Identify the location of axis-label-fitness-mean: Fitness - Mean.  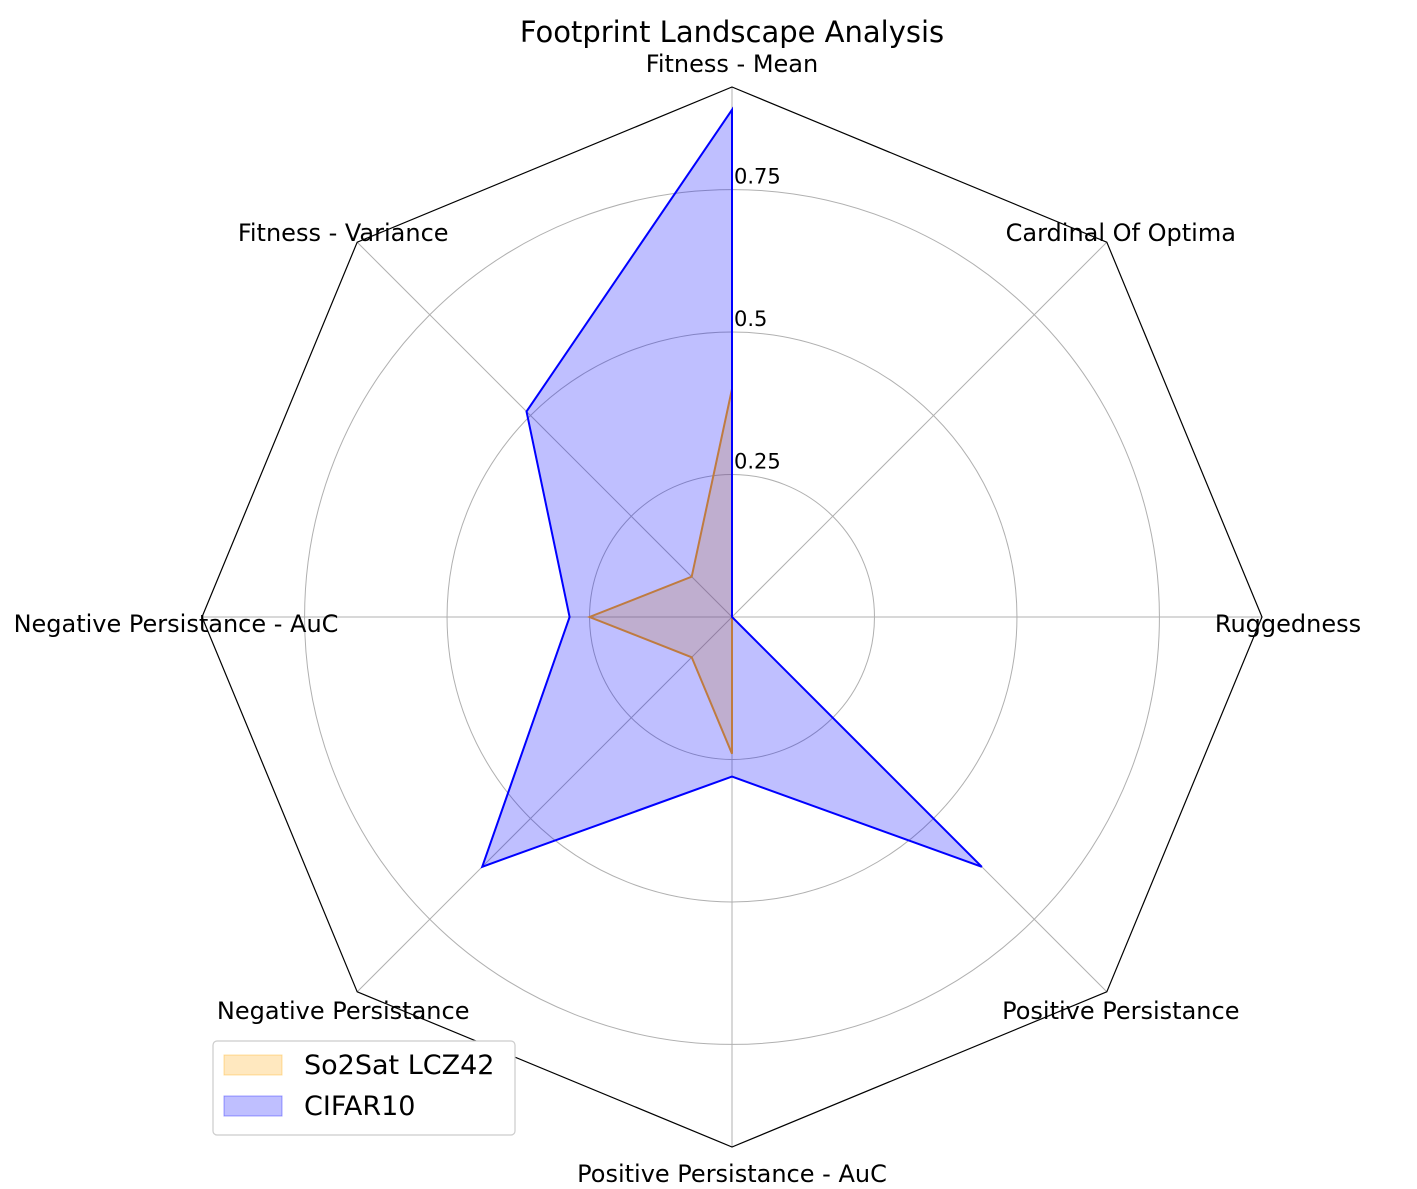
(732, 64).